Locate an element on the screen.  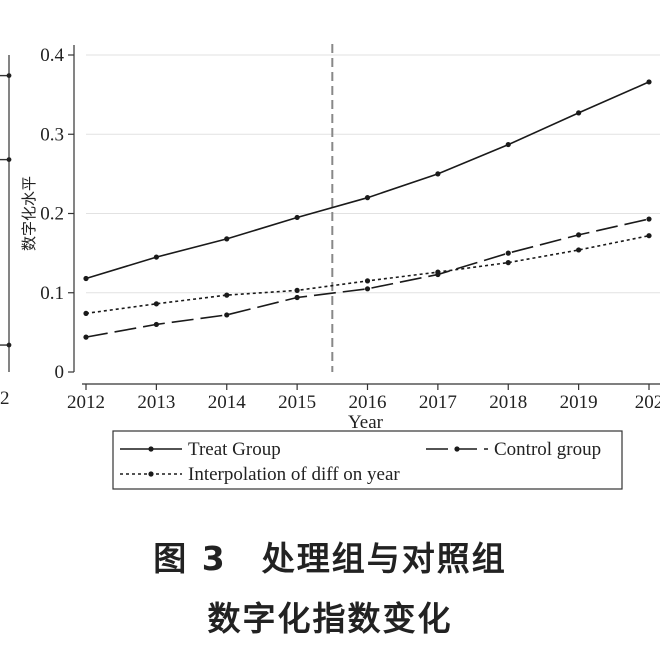
y-tick-label-1: 0.1 is located at coordinates (52, 293).